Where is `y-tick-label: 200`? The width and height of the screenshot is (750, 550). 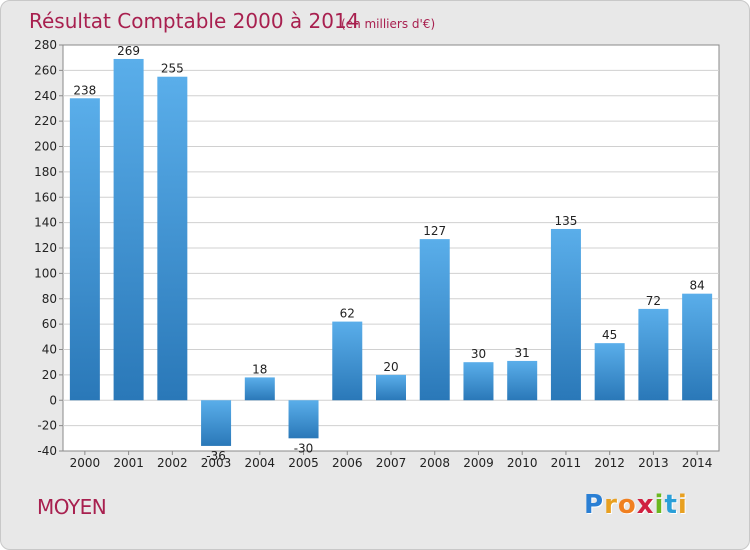
y-tick-label: 200 is located at coordinates (45, 147).